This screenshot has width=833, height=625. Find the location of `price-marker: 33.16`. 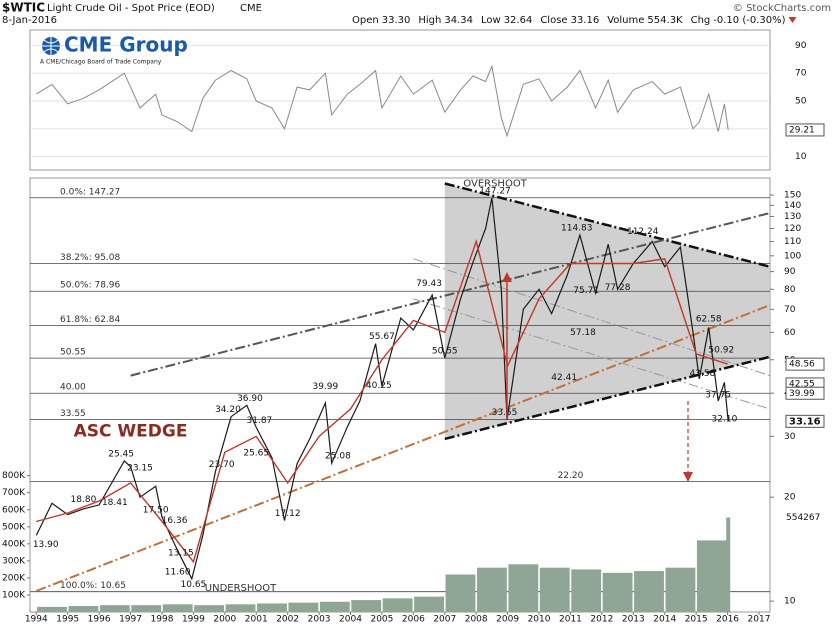

price-marker: 33.16 is located at coordinates (805, 421).